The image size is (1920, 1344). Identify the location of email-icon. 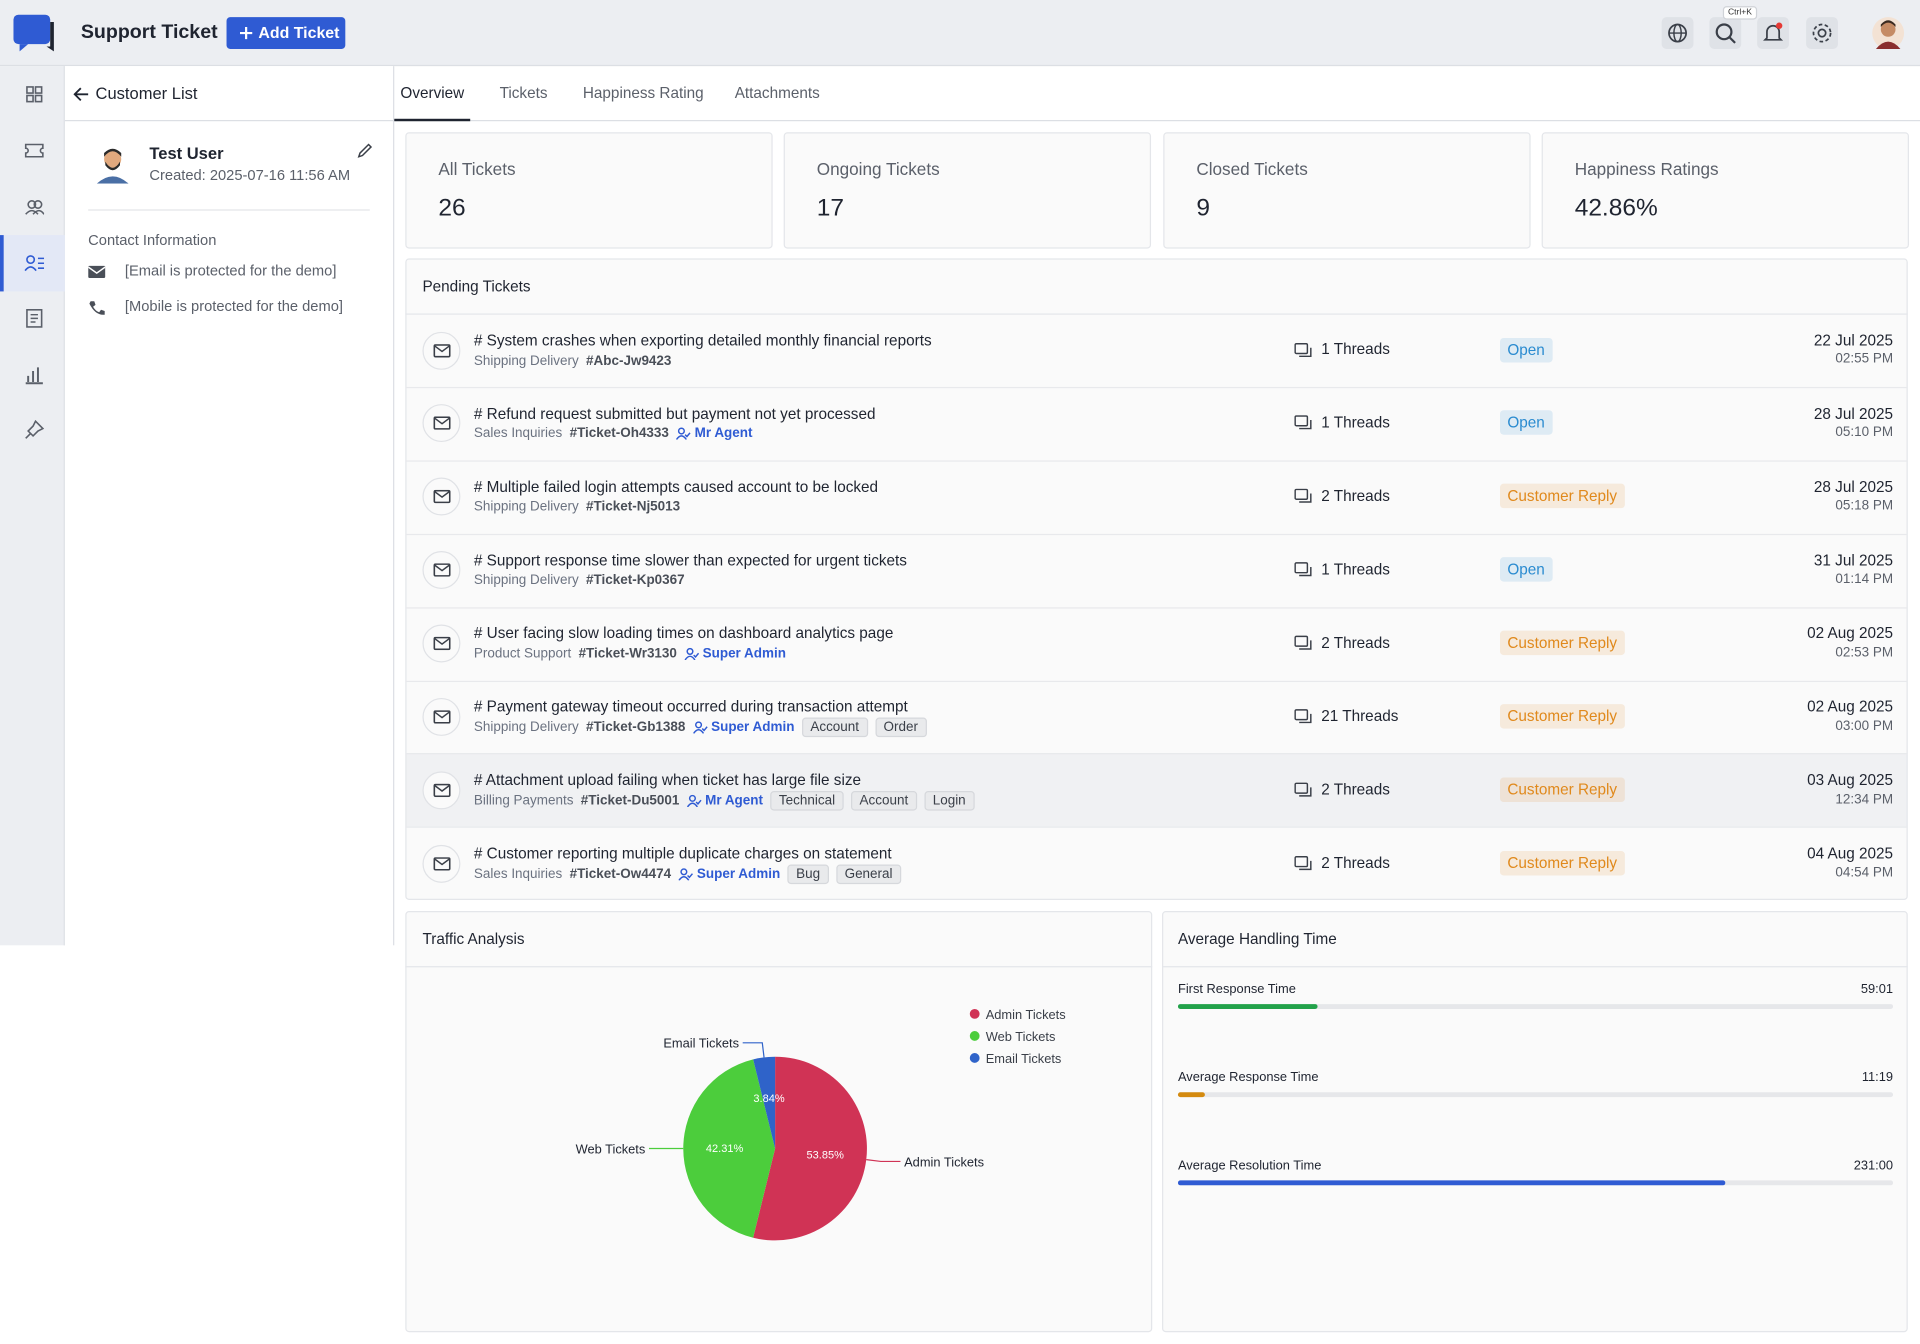
(97, 271).